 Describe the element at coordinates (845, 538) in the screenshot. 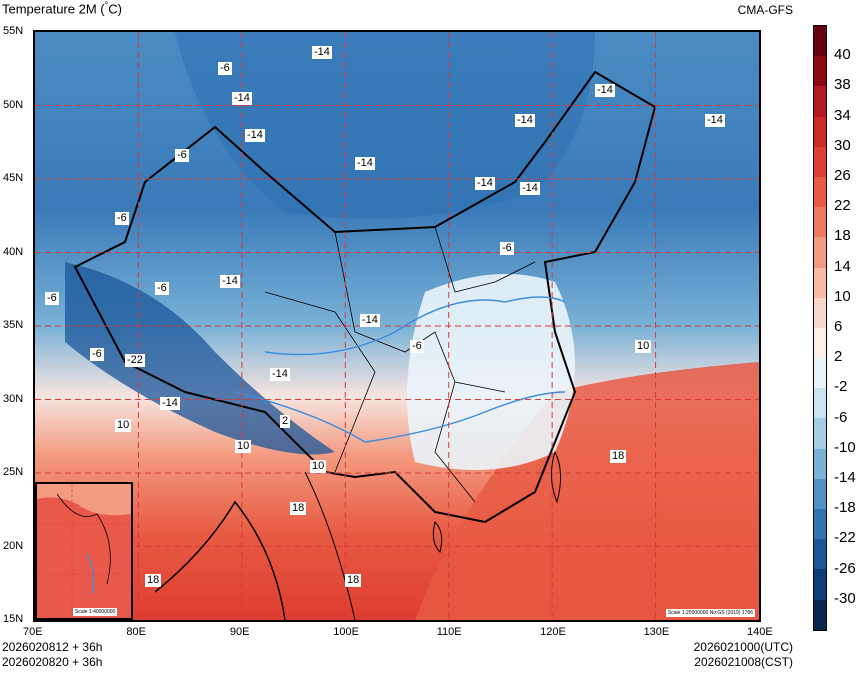

I see `color-legend-tick: -22` at that location.